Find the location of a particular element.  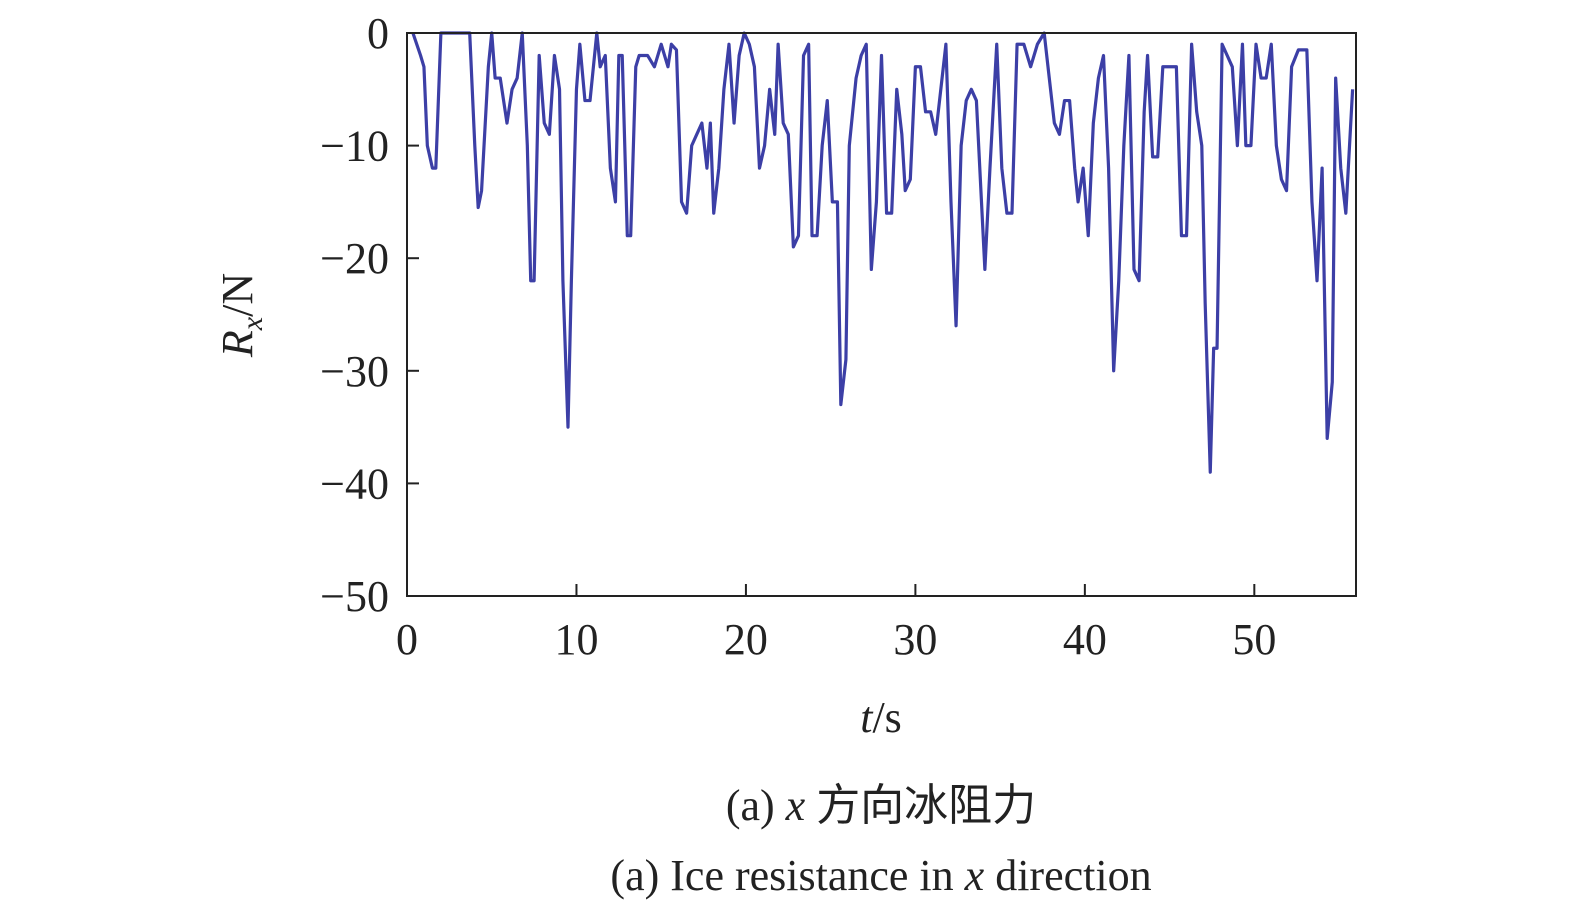

y-tick-label: −50 is located at coordinates (354, 596).